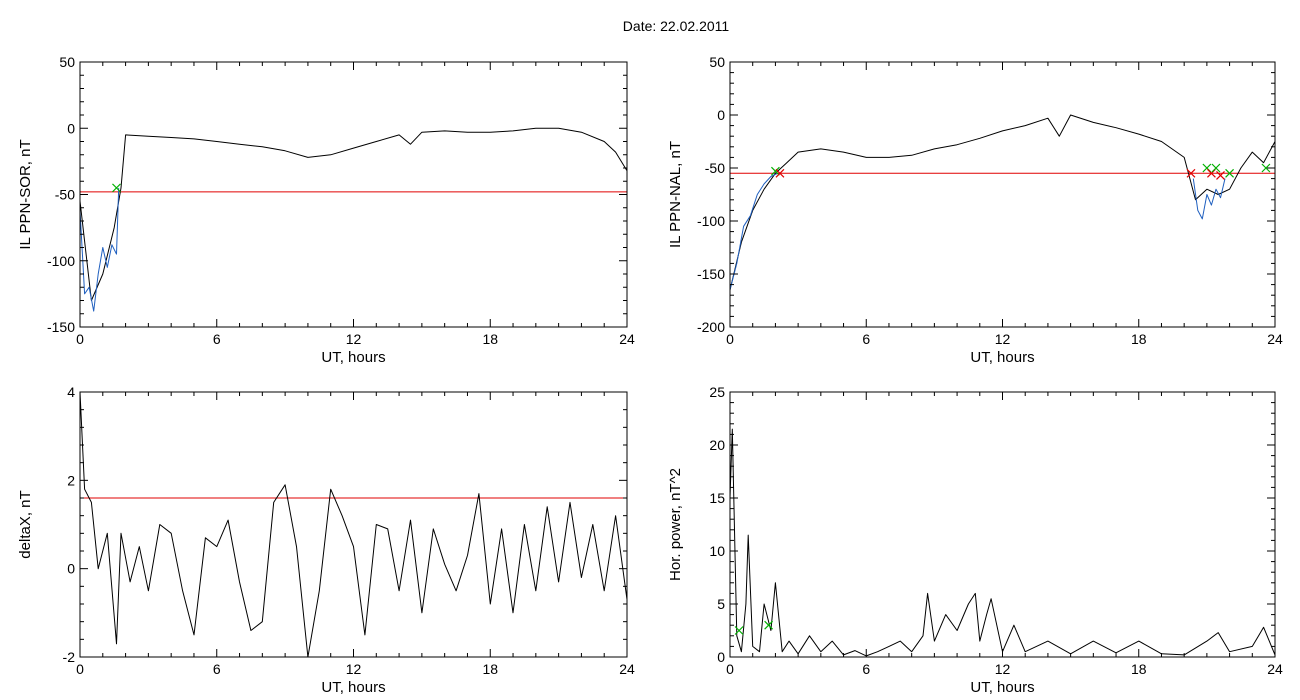 The height and width of the screenshot is (700, 1300). What do you see at coordinates (69, 657) in the screenshot?
I see `y-tick-label: -2` at bounding box center [69, 657].